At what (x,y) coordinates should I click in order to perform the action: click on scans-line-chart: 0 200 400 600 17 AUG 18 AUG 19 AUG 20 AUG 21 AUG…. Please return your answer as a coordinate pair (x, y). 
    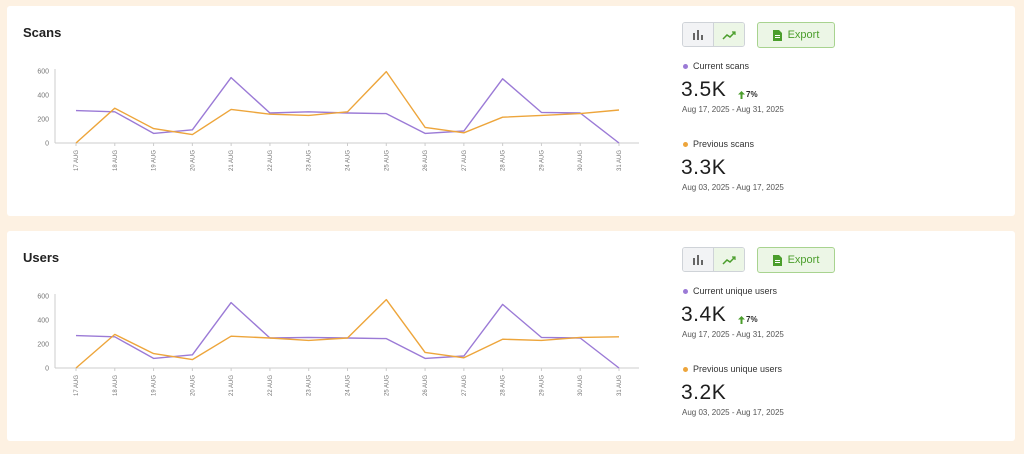
    Looking at the image, I should click on (338, 120).